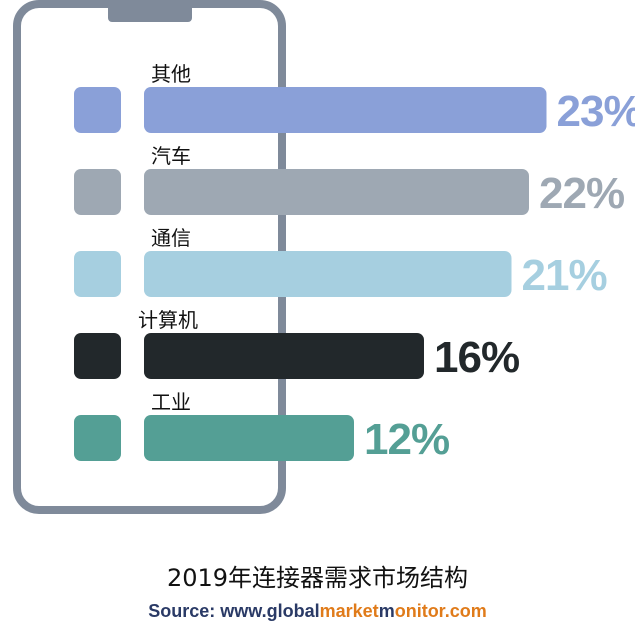 This screenshot has width=635, height=641. What do you see at coordinates (564, 275) in the screenshot?
I see `value-label-2: 21%` at bounding box center [564, 275].